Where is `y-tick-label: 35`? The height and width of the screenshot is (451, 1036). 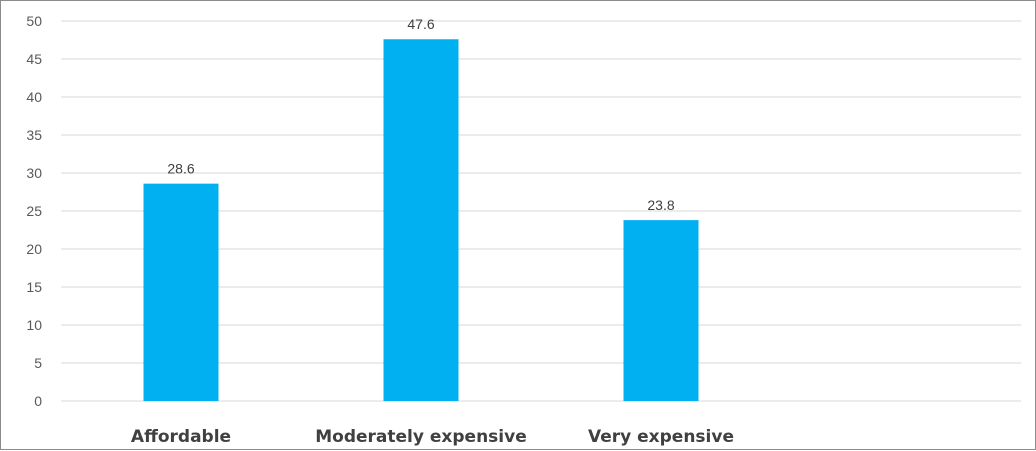
y-tick-label: 35 is located at coordinates (34, 135).